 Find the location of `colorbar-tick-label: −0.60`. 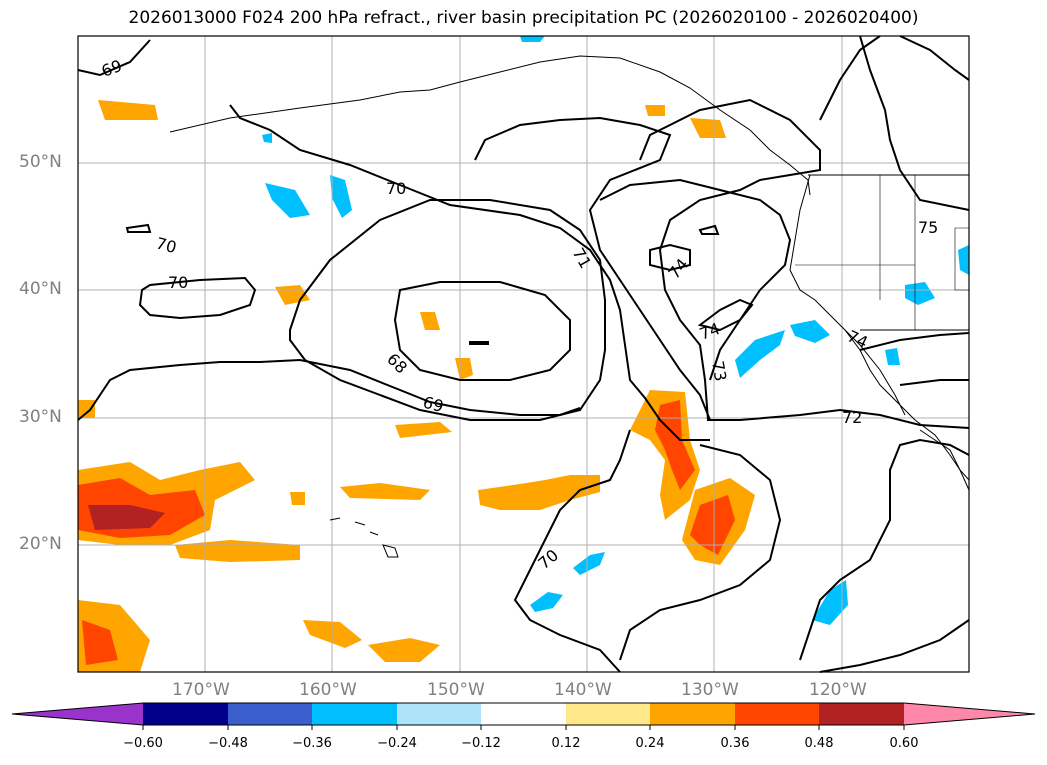

colorbar-tick-label: −0.60 is located at coordinates (143, 743).